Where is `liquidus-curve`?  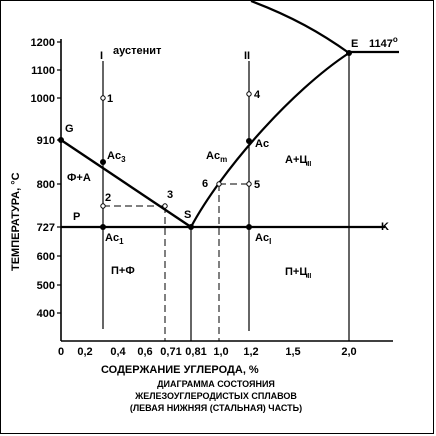 liquidus-curve is located at coordinates (300, 27).